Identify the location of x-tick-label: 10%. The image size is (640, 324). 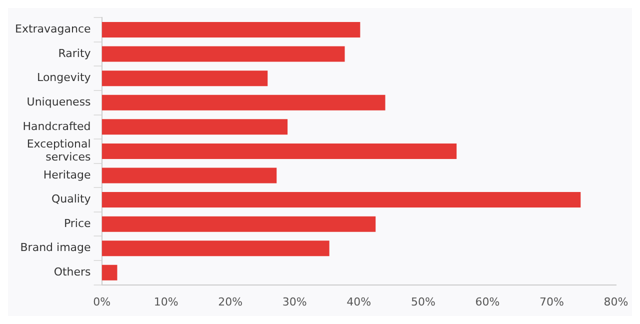
(166, 301).